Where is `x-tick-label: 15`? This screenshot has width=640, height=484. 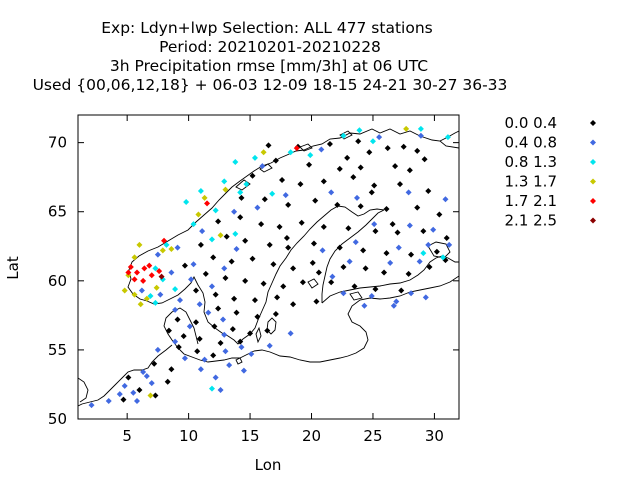
x-tick-label: 15 is located at coordinates (250, 436).